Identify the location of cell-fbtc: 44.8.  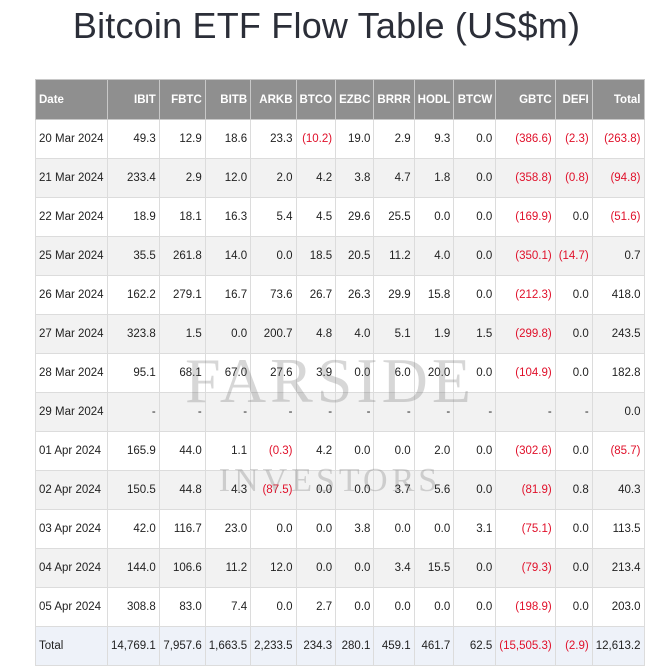
(182, 490).